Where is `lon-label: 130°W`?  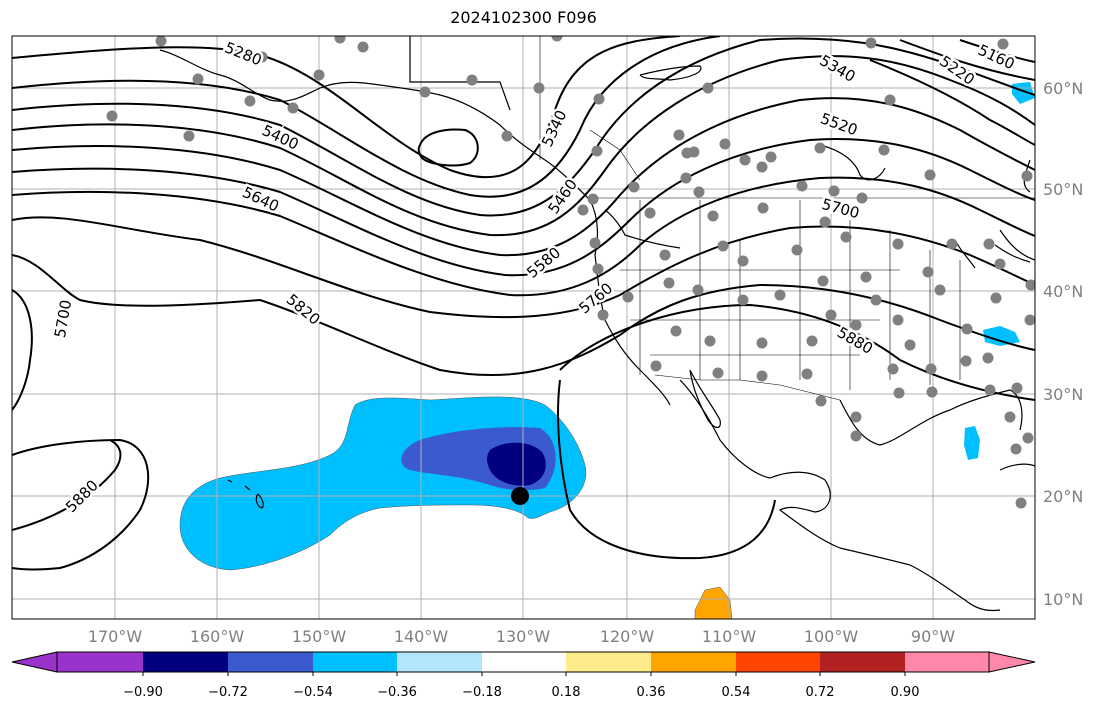 lon-label: 130°W is located at coordinates (523, 636).